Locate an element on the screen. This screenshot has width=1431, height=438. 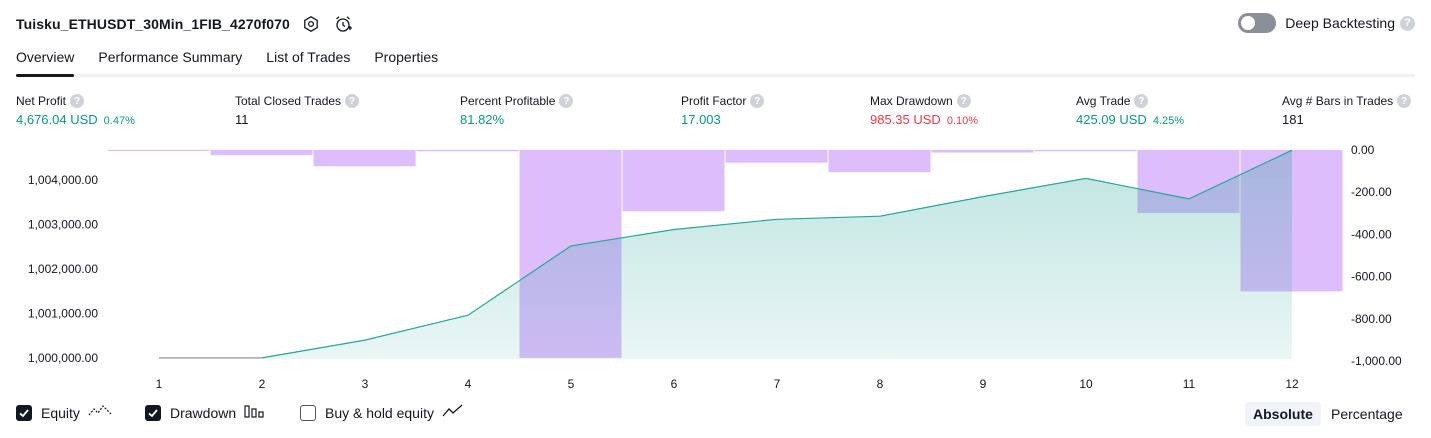
buy-hold-label: Buy & hold equity is located at coordinates (379, 412).